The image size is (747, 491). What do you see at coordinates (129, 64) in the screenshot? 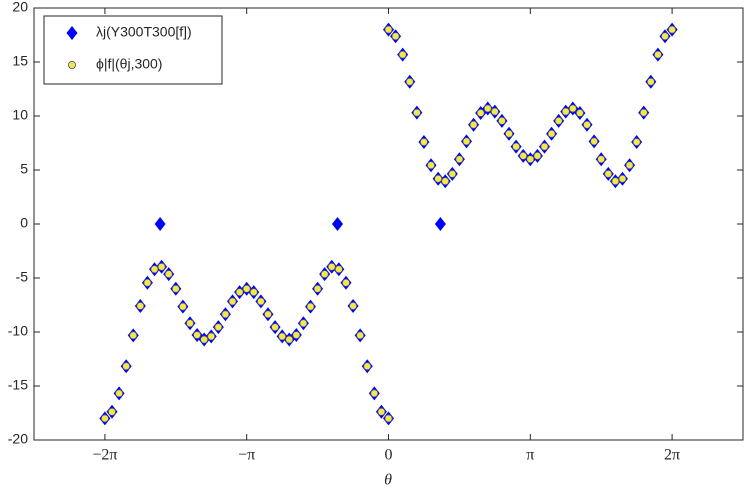
I see `legend-label: ϕ|f|(θj,300)` at bounding box center [129, 64].